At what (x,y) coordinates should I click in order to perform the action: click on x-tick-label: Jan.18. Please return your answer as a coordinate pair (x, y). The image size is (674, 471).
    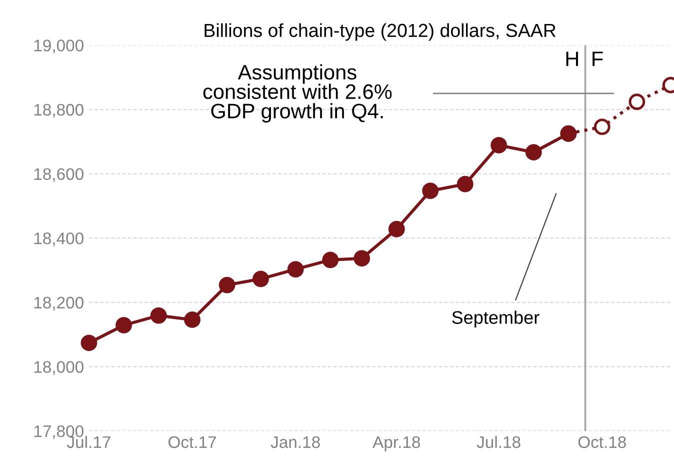
    Looking at the image, I should click on (295, 442).